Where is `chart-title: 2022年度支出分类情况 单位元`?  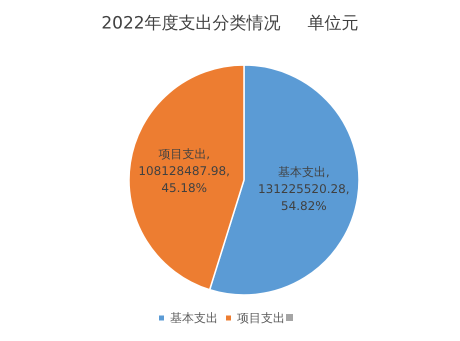 chart-title: 2022年度支出分类情况 单位元 is located at coordinates (230, 24).